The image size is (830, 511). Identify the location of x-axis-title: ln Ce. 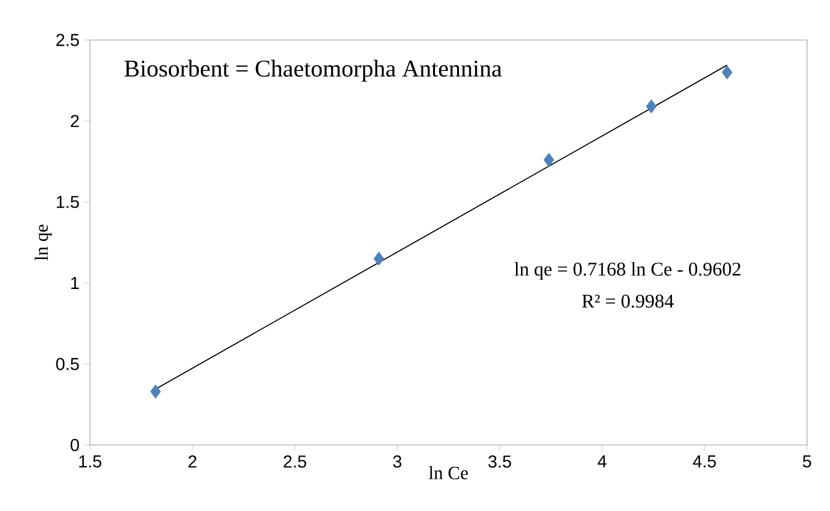
(448, 473).